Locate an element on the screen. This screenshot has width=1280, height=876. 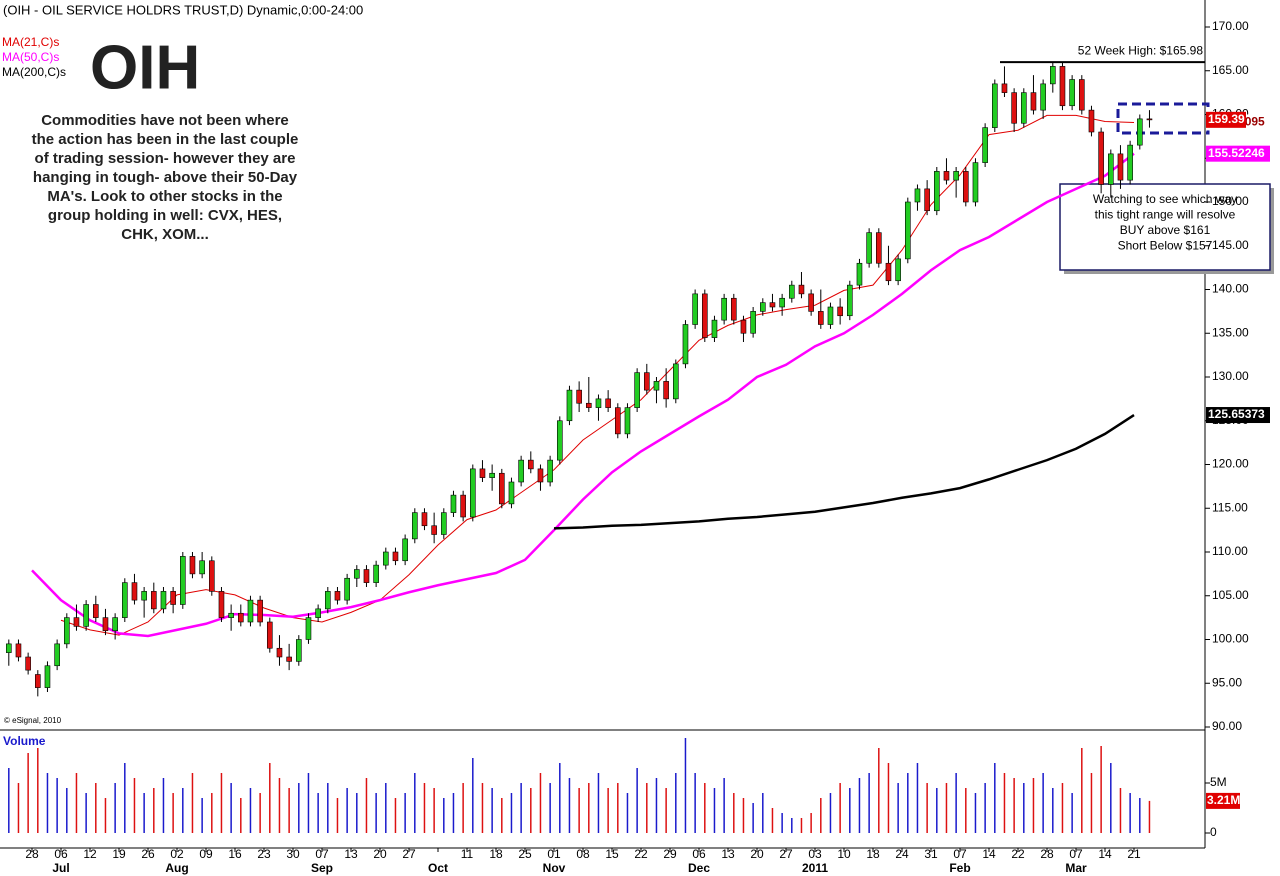
commentary-line: MA's. Look to other stocks in the is located at coordinates (164, 196).